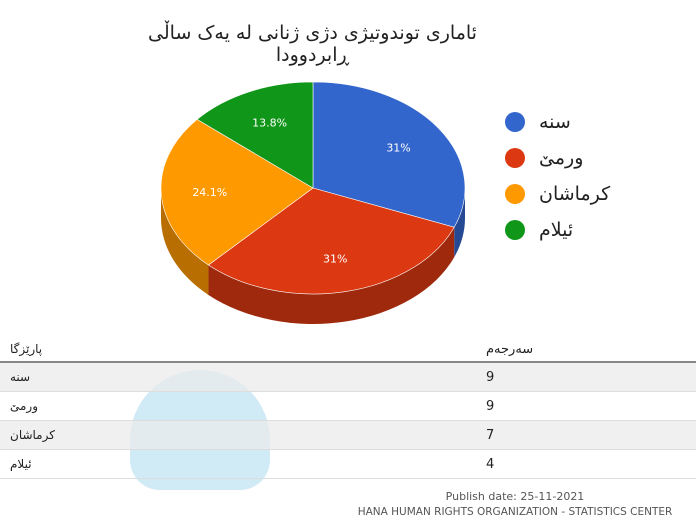  I want to click on legend-item: کرماشان, so click(557, 194).